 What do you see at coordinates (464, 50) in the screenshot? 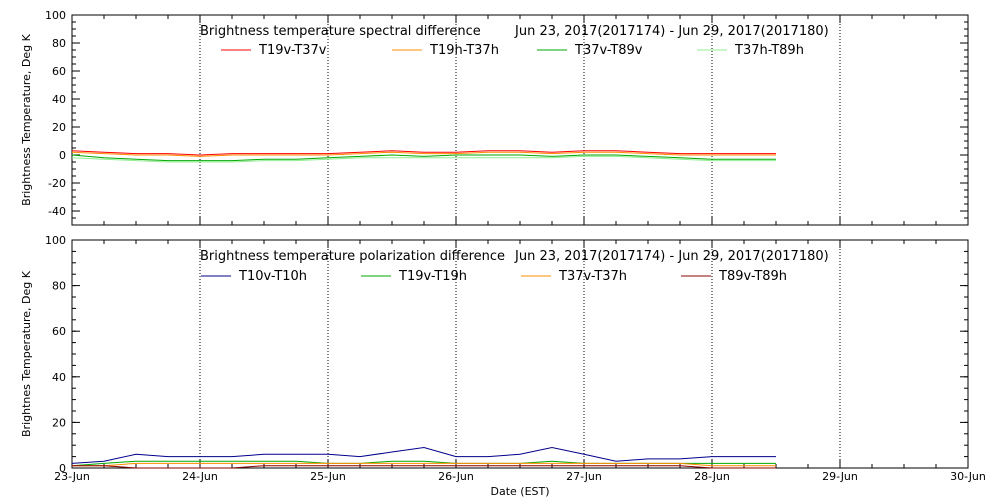
I see `legend-label: T19h-T37h` at bounding box center [464, 50].